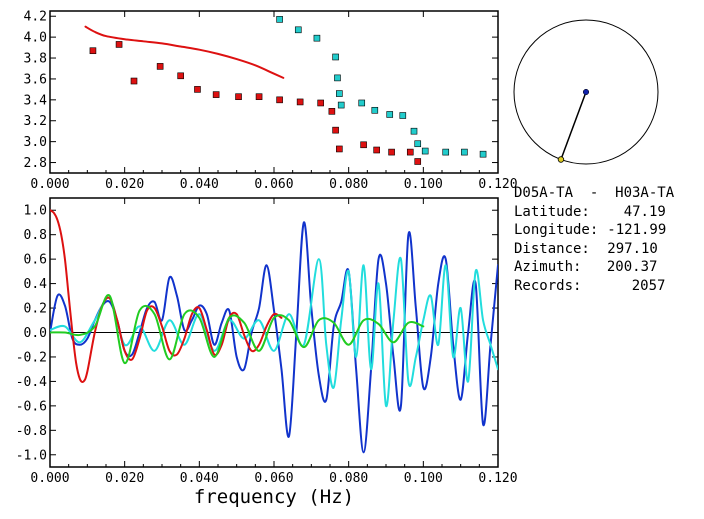 This screenshot has width=704, height=519. I want to click on info-row-records: Records: 2057, so click(607, 286).